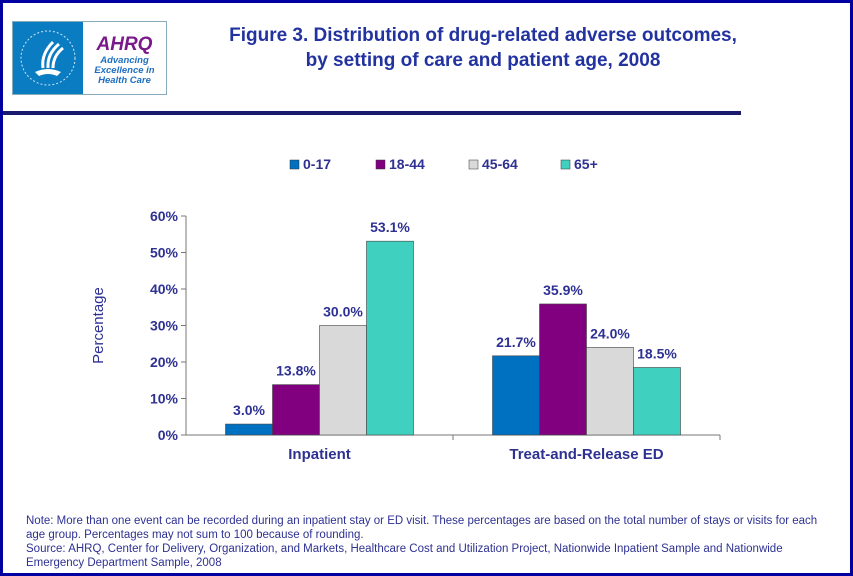 The image size is (853, 576). What do you see at coordinates (483, 60) in the screenshot?
I see `title-line-2: by setting of care and patient age, 2008` at bounding box center [483, 60].